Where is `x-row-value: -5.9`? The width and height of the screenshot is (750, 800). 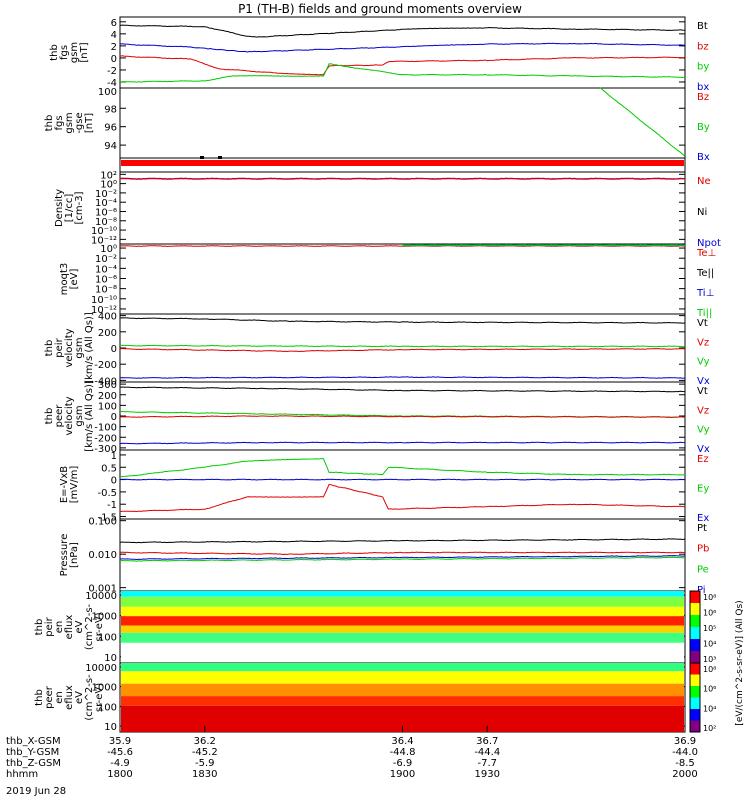
x-row-value: -5.9 is located at coordinates (205, 763).